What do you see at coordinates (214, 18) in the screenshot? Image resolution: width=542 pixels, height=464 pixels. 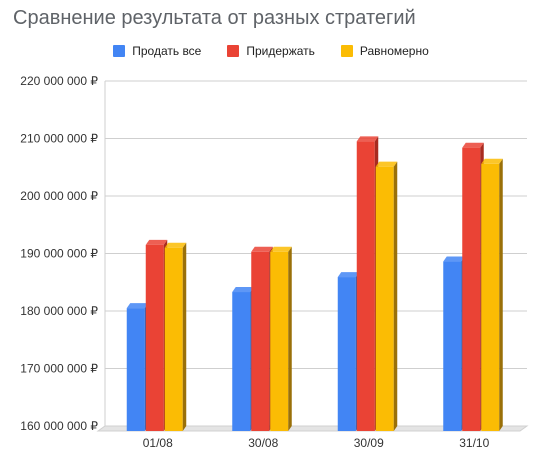 I see `chart-title: Сравнение результата от разных стратегий` at bounding box center [214, 18].